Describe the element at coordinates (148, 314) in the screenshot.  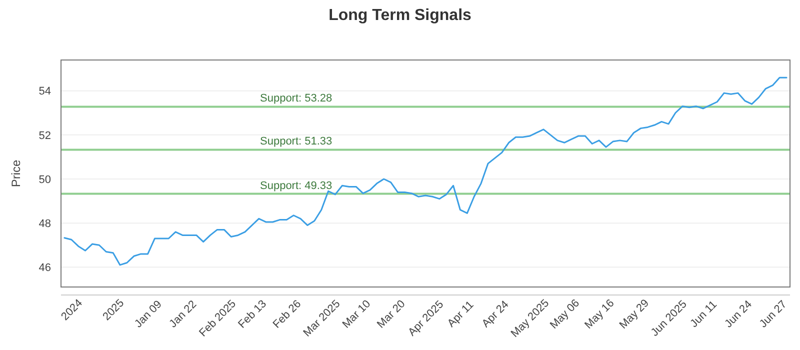
I see `x-tick-label: Jan 09` at that location.